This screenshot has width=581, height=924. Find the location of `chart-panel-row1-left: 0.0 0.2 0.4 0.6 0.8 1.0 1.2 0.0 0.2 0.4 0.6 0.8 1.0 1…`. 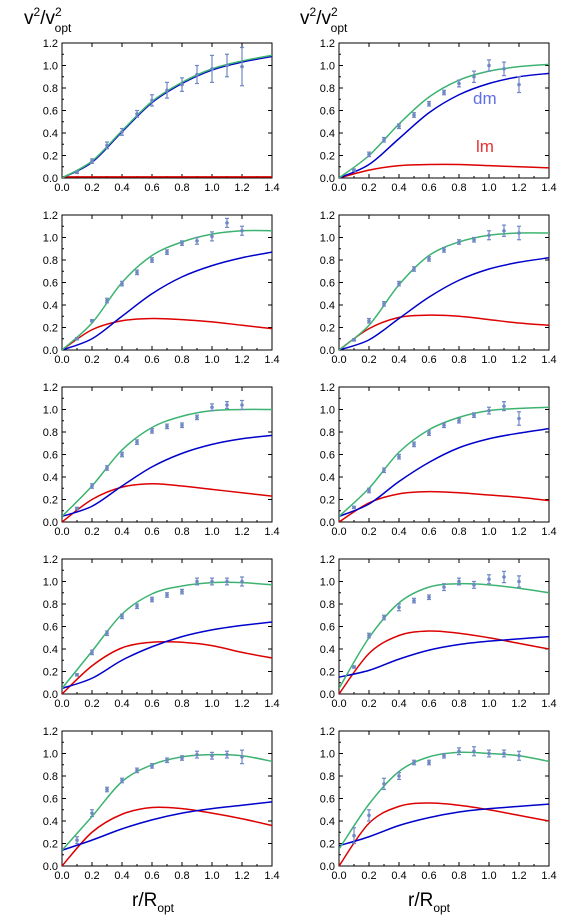

chart-panel-row1-left: 0.0 0.2 0.4 0.6 0.8 1.0 1.2 0.0 0.2 0.4 0.6 0.8 1.0 1… is located at coordinates (161, 116).